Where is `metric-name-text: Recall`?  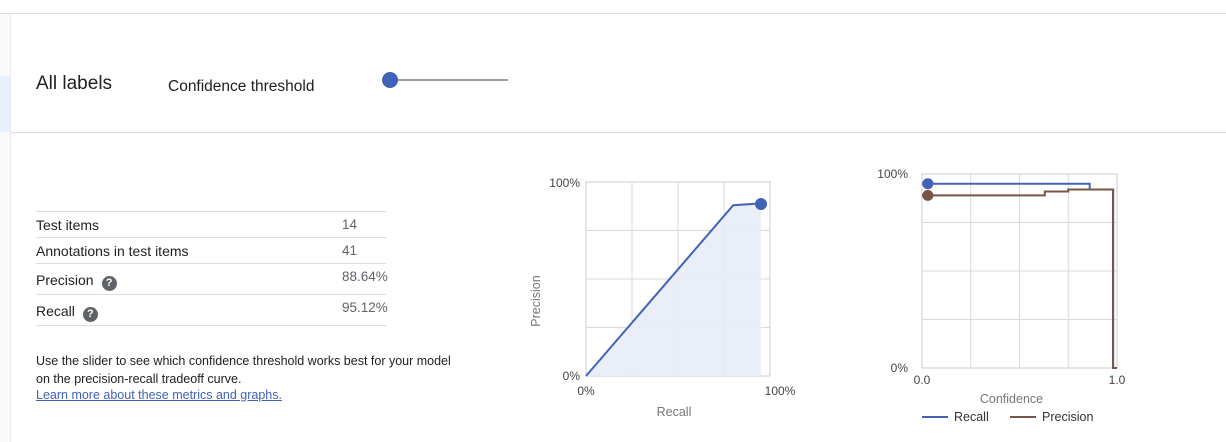
metric-name-text: Recall is located at coordinates (55, 311).